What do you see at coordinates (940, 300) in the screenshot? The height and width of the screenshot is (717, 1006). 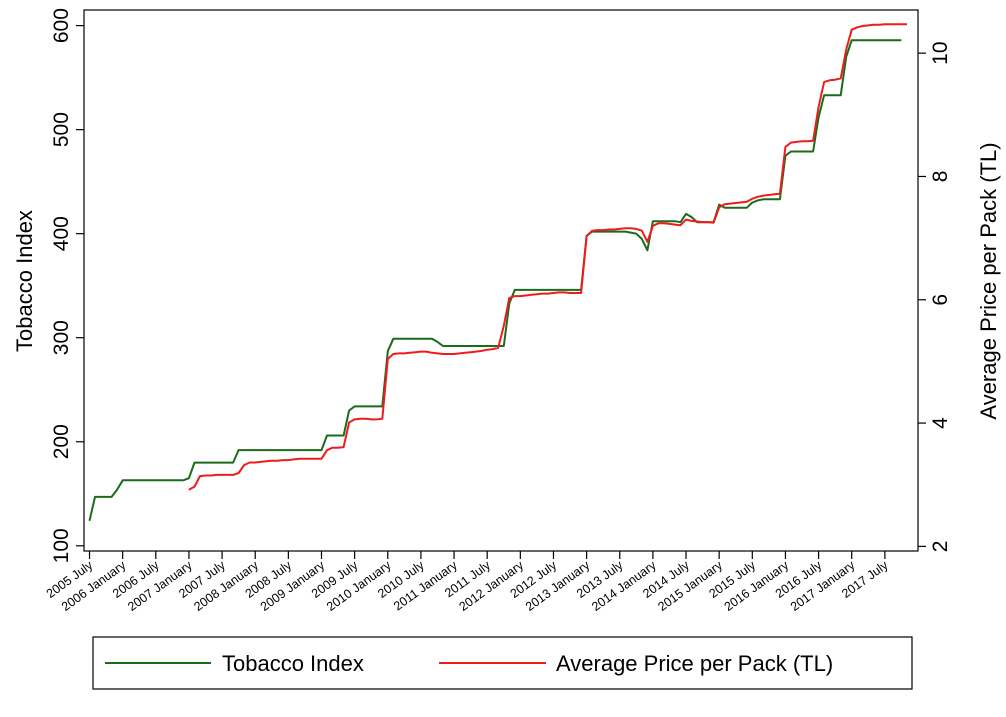 I see `right-y-tick-label: 6` at bounding box center [940, 300].